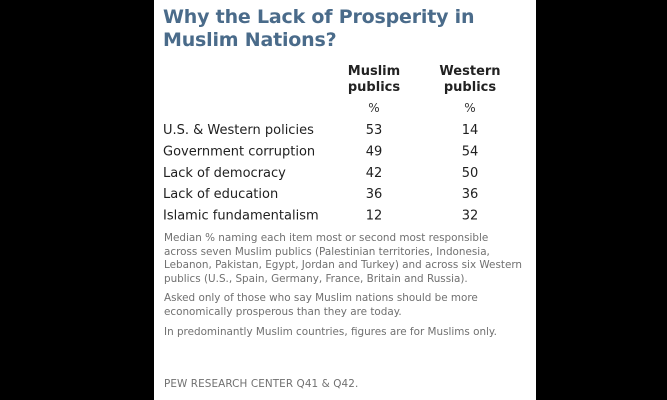 This screenshot has height=400, width=667. Describe the element at coordinates (469, 108) in the screenshot. I see `column-unit-western-publics: %` at that location.